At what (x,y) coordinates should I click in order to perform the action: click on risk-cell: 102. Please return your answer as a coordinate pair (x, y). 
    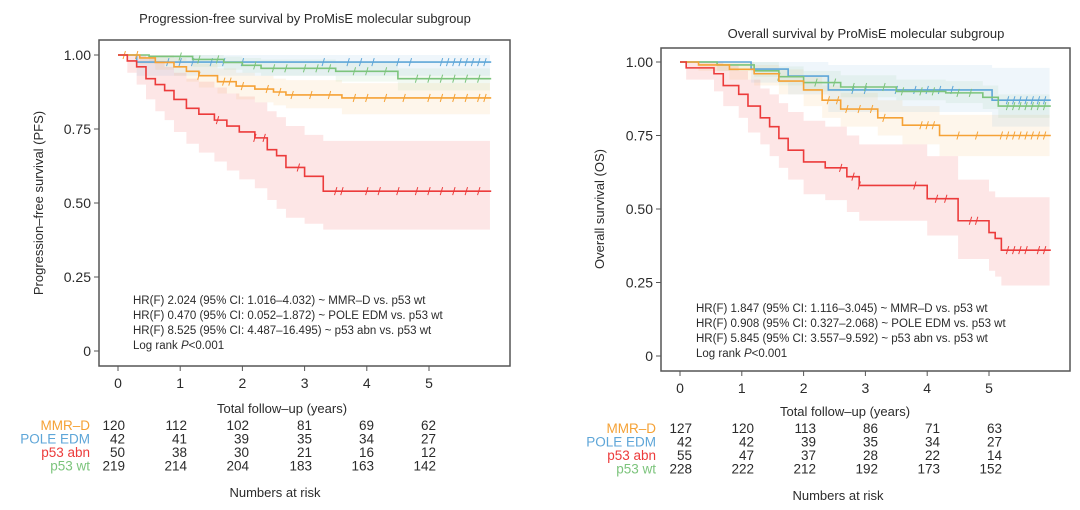
    Looking at the image, I should click on (237, 425).